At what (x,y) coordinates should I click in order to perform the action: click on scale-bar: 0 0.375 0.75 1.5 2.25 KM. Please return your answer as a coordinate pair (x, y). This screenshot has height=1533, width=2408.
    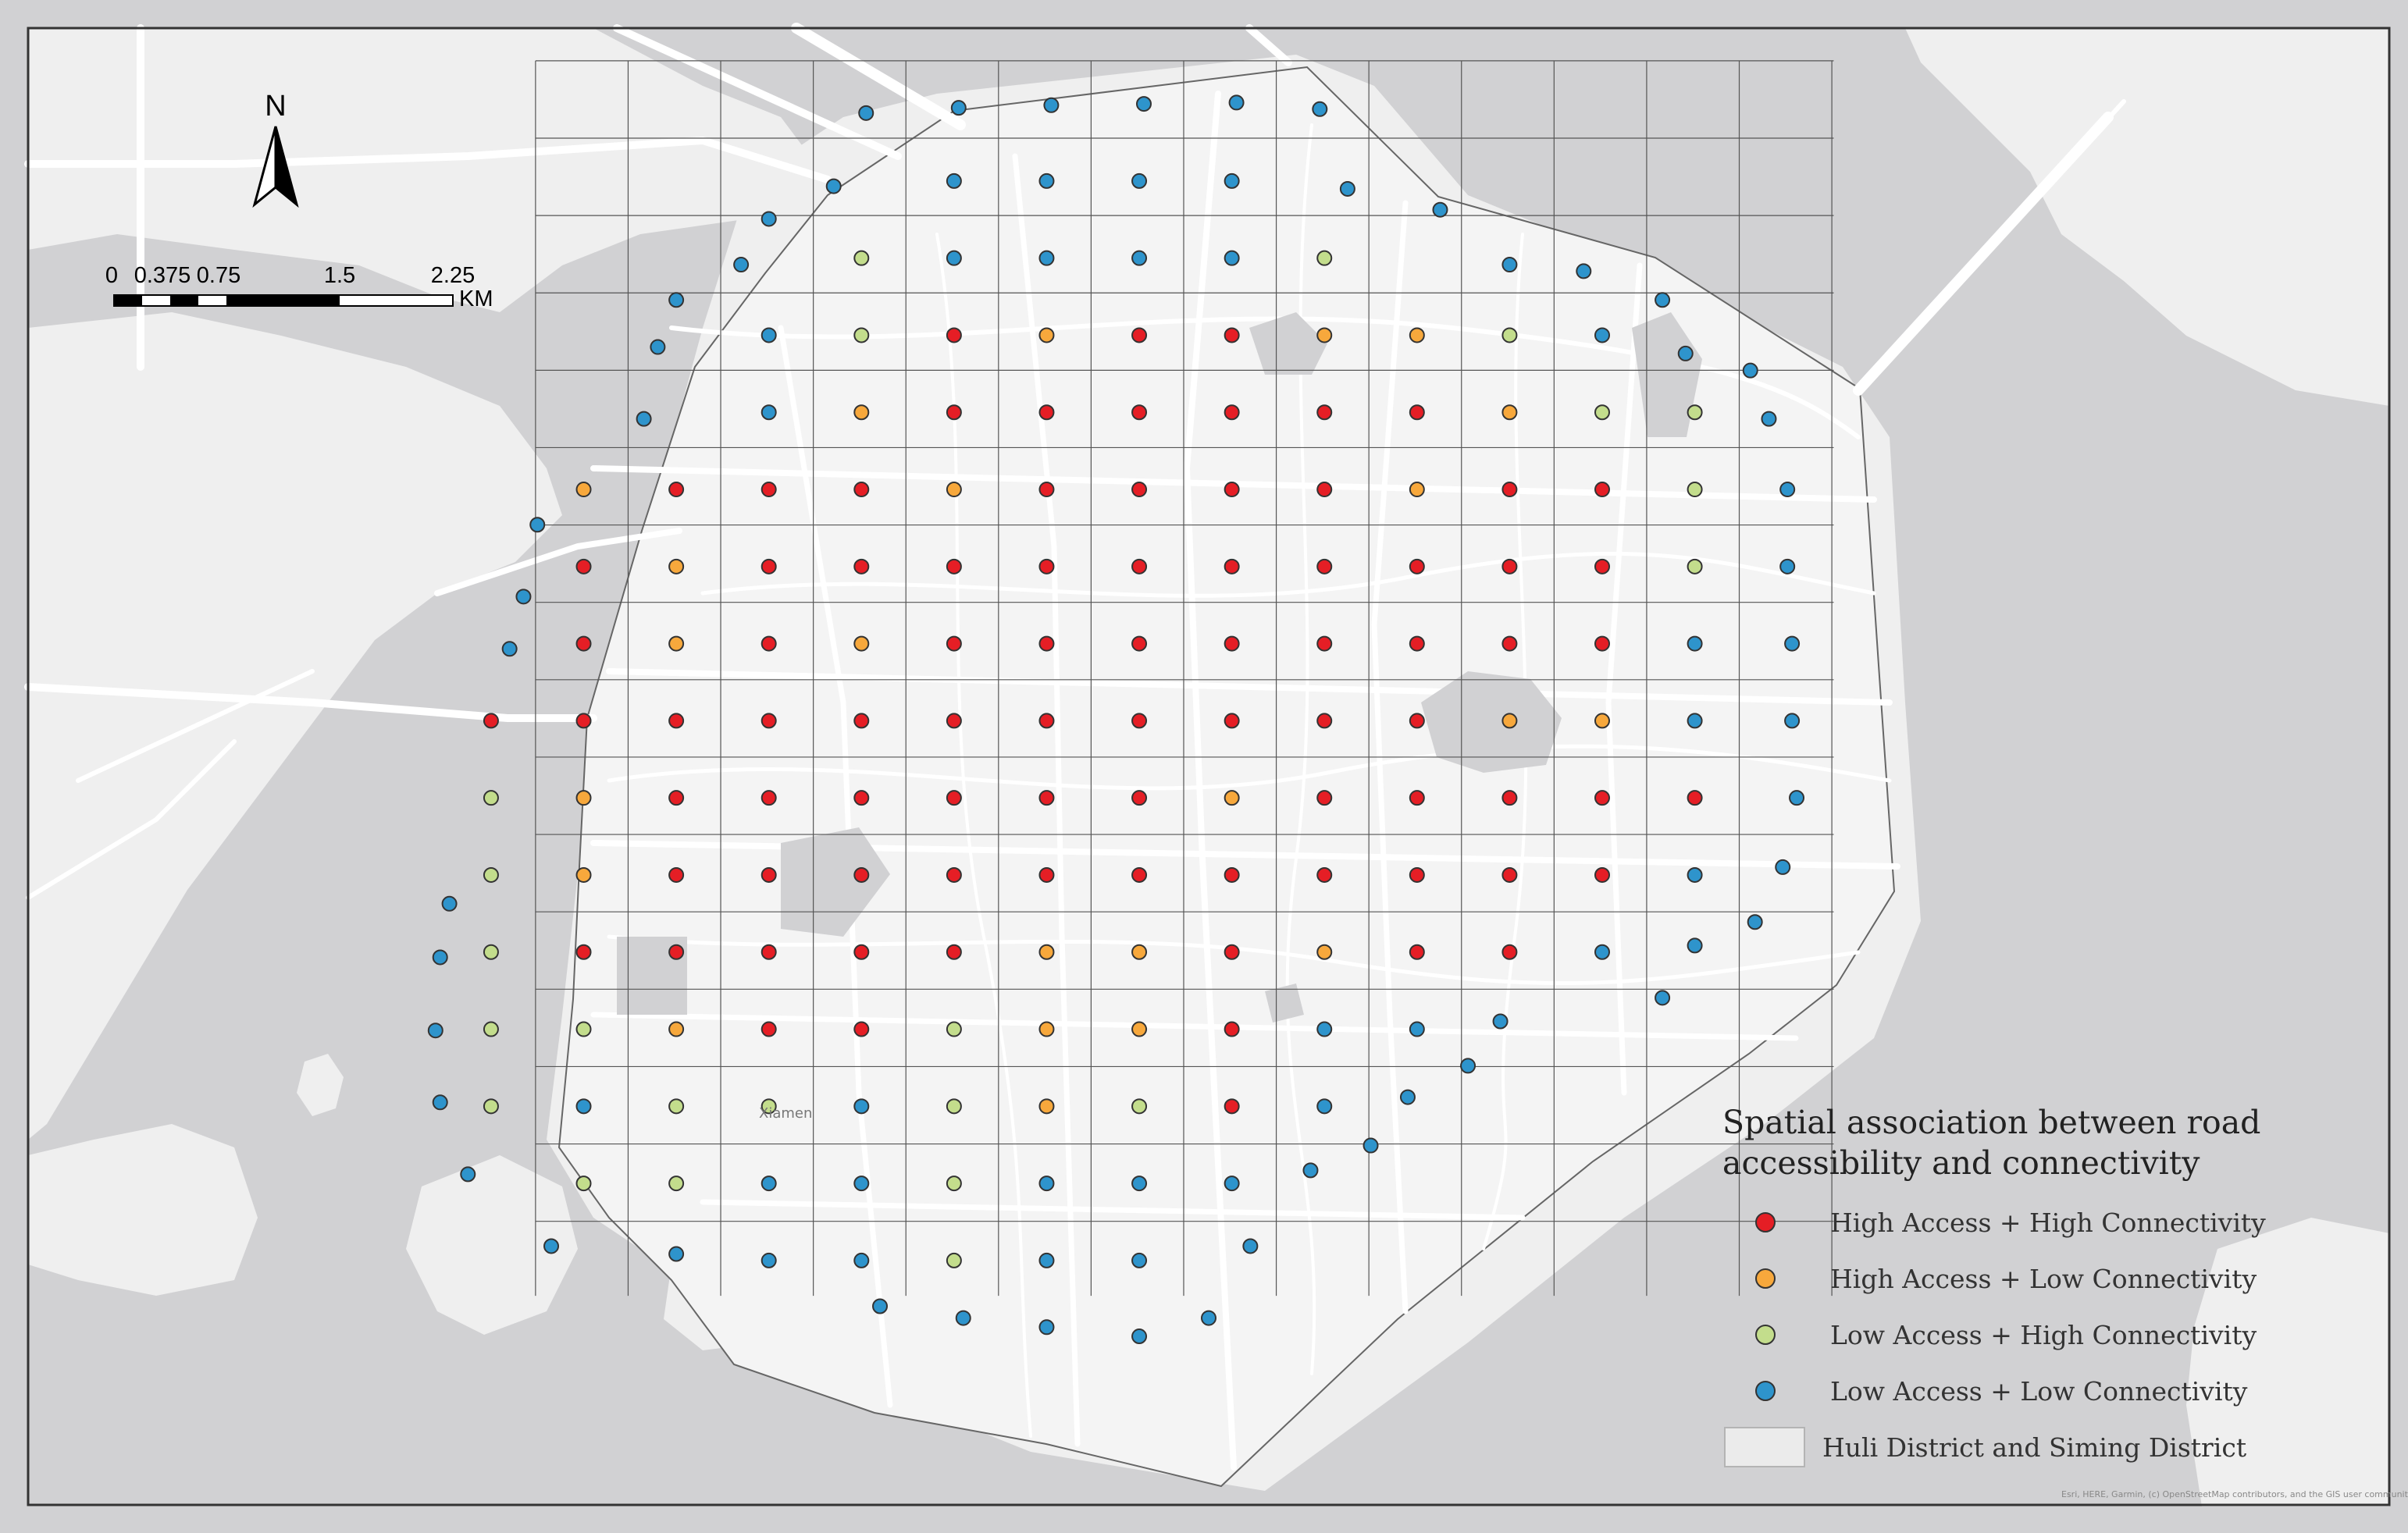
    Looking at the image, I should click on (299, 287).